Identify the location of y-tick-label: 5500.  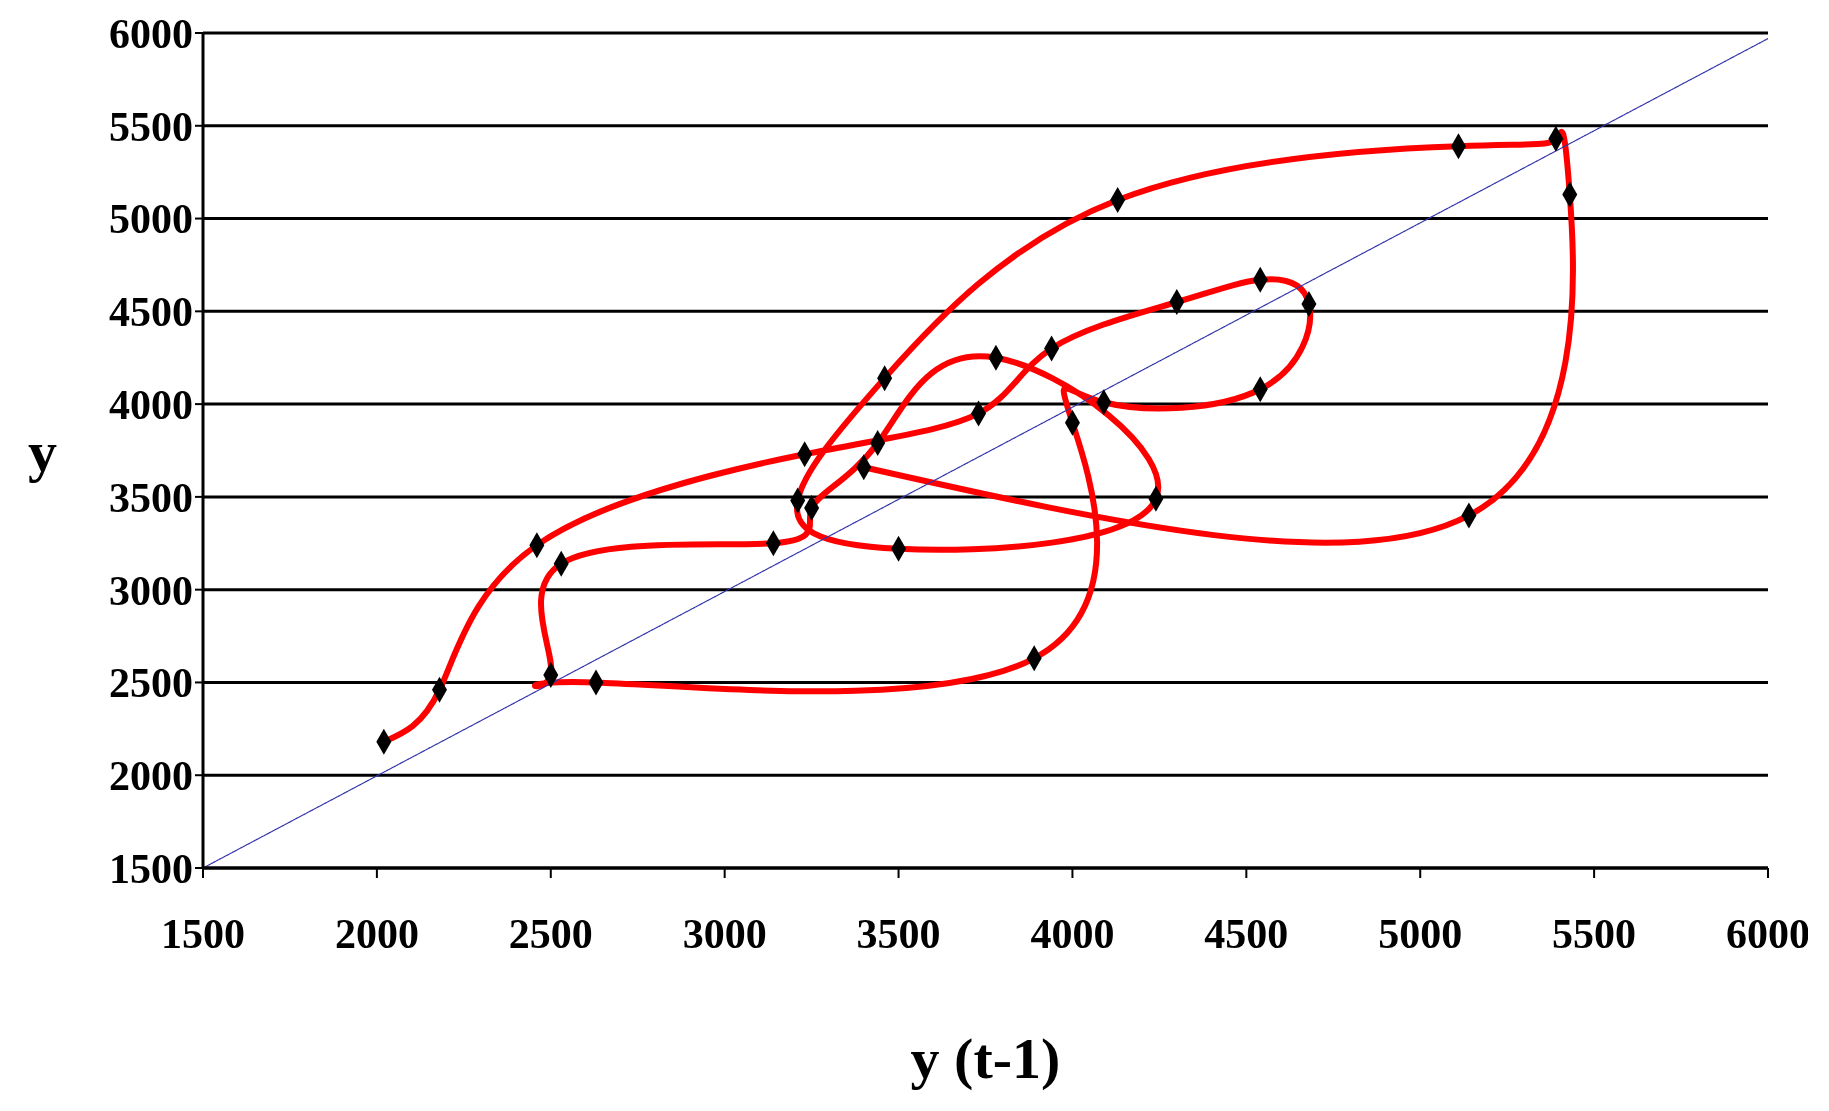
(151, 126).